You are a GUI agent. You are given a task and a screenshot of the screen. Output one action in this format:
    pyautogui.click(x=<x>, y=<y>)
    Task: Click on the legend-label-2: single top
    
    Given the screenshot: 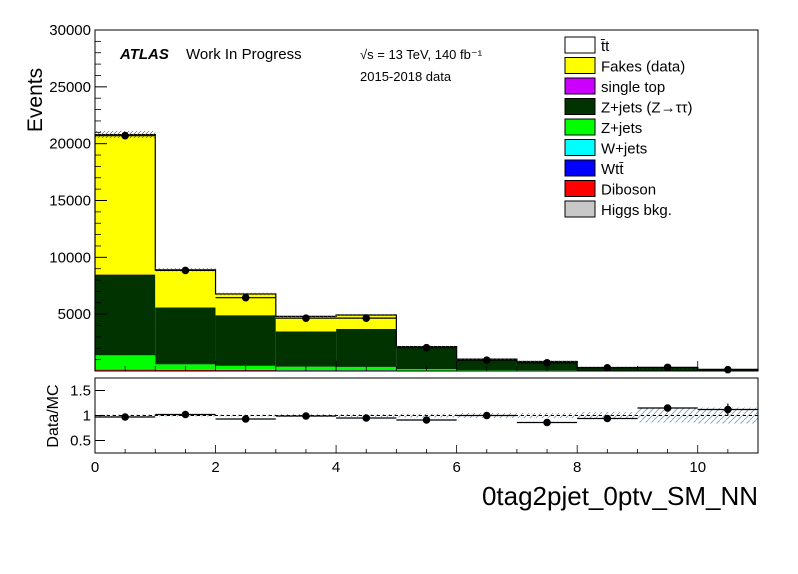 What is the action you would take?
    pyautogui.click(x=633, y=87)
    